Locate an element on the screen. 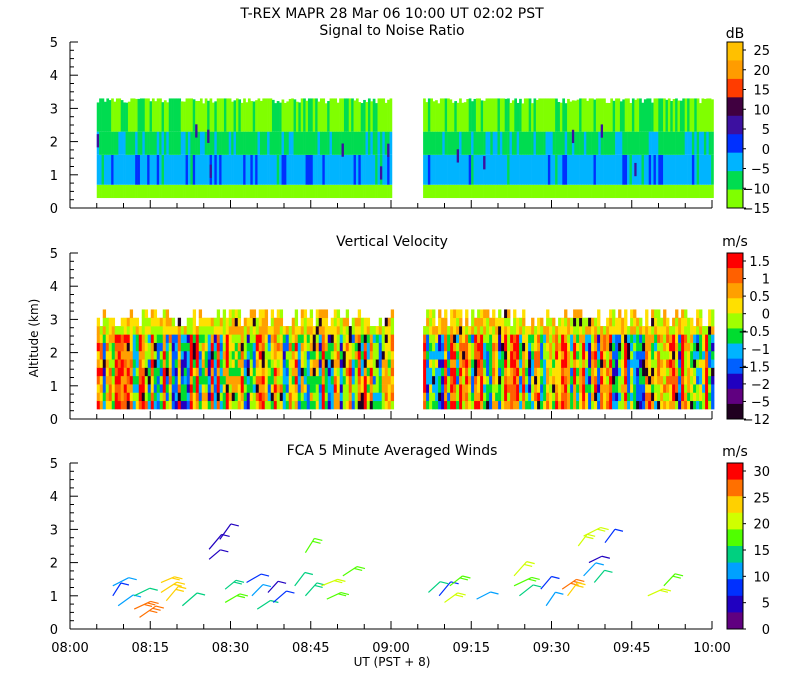 The height and width of the screenshot is (700, 800). x-axis-label: UT (PST + 8) is located at coordinates (392, 662).